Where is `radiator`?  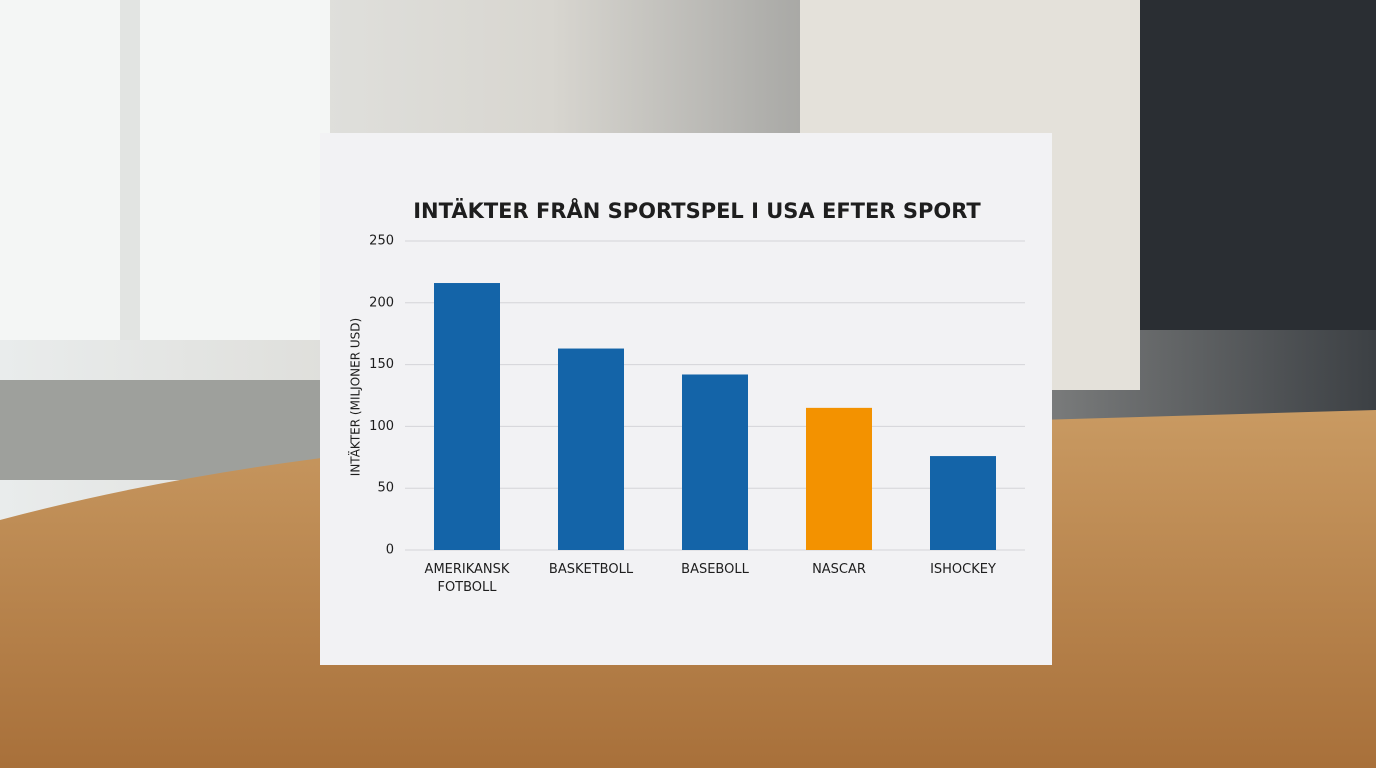
radiator is located at coordinates (165, 430).